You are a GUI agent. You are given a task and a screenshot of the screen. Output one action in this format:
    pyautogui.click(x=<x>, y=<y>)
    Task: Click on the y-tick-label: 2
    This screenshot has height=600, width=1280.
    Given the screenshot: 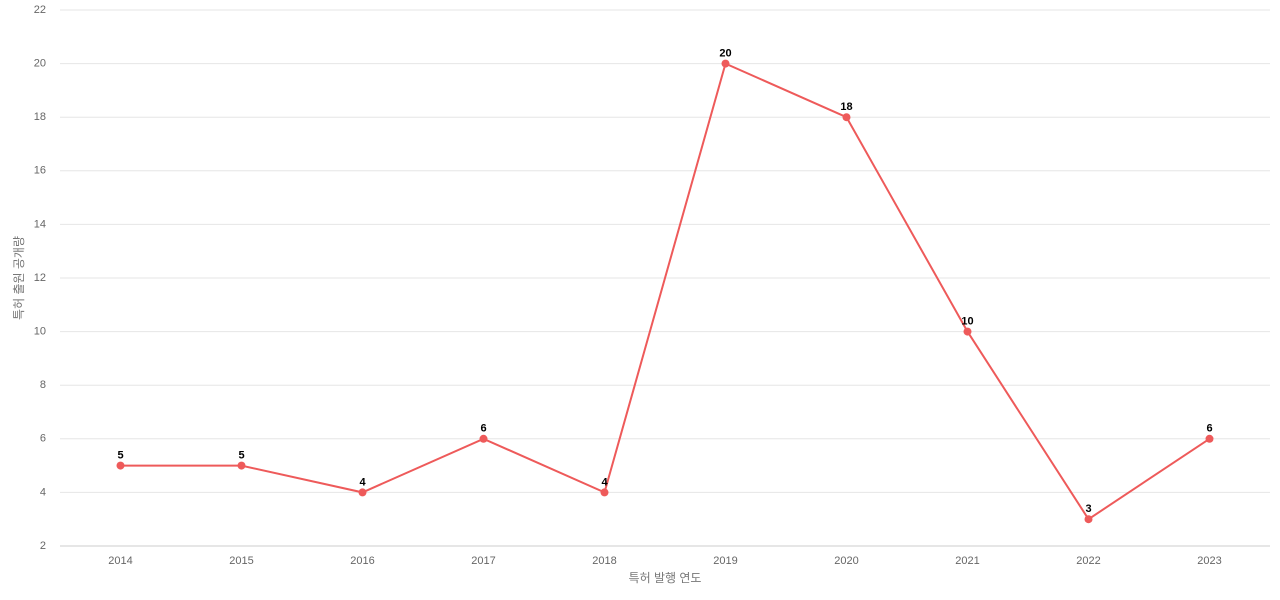 What is the action you would take?
    pyautogui.click(x=43, y=546)
    